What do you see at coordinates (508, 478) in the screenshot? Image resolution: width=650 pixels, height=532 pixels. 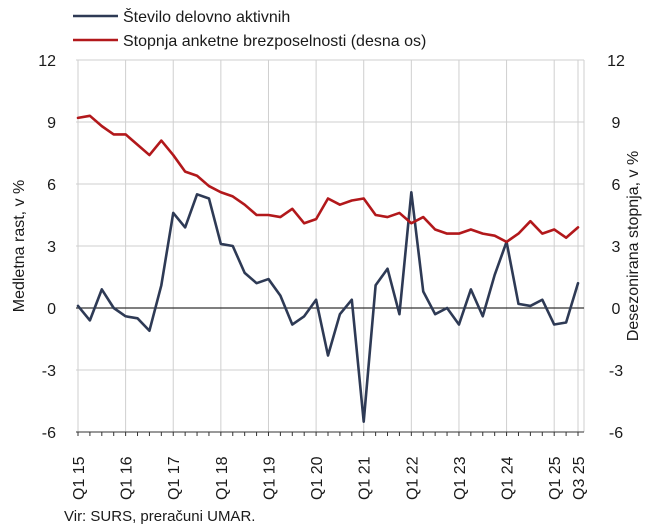 I see `x-tick-label: Q1 24` at bounding box center [508, 478].